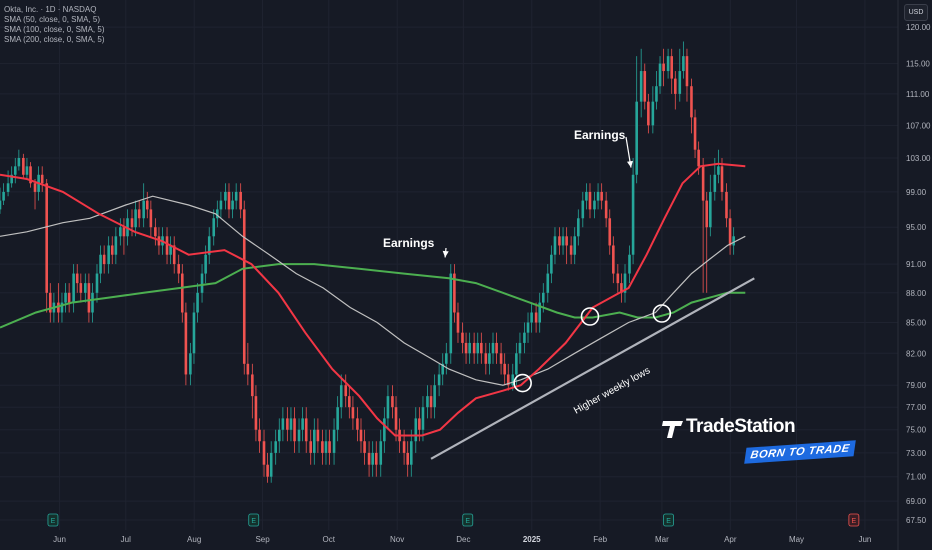 This screenshot has width=932, height=550. Describe the element at coordinates (462, 539) in the screenshot. I see `time-axis: Jun Jul Aug Sep Oct Nov Dec 2025 Feb Mar Apr May Jun` at that location.